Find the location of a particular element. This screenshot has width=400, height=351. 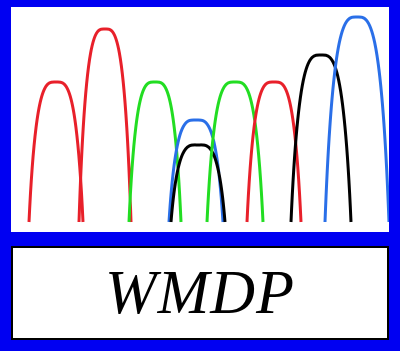

label-text: WMDP is located at coordinates (200, 293).